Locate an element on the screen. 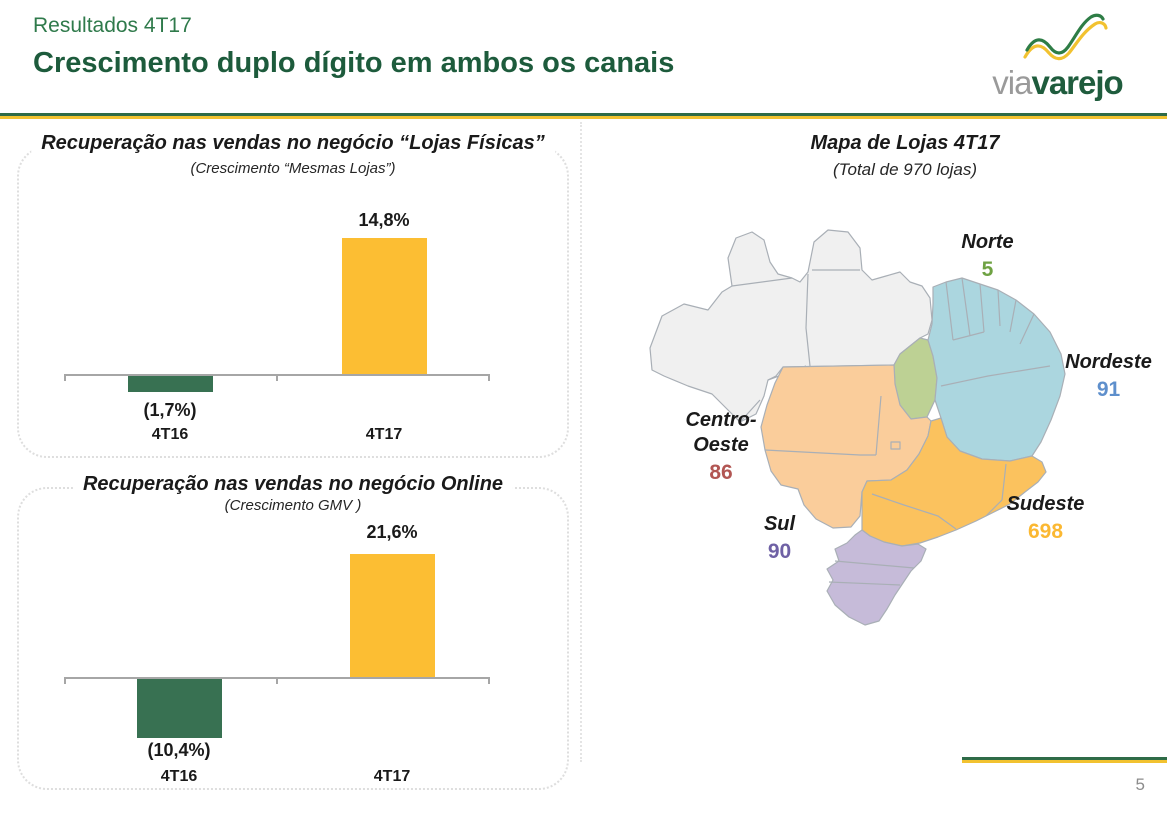  map-state-borders-centro-oeste is located at coordinates (832, 425).